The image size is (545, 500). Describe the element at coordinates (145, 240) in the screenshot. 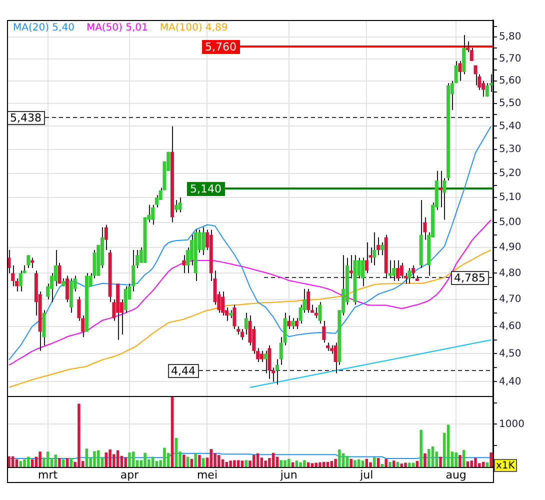

I see `candlestick` at that location.